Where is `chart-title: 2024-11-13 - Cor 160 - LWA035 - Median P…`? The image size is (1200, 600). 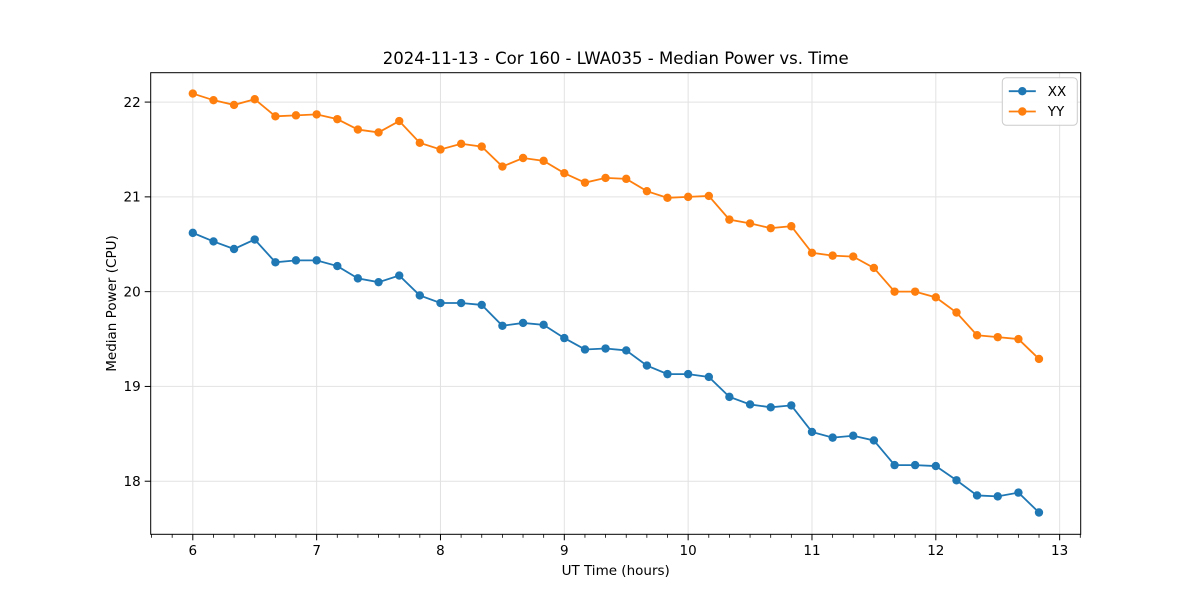
chart-title: 2024-11-13 - Cor 160 - LWA035 - Median P… is located at coordinates (616, 58).